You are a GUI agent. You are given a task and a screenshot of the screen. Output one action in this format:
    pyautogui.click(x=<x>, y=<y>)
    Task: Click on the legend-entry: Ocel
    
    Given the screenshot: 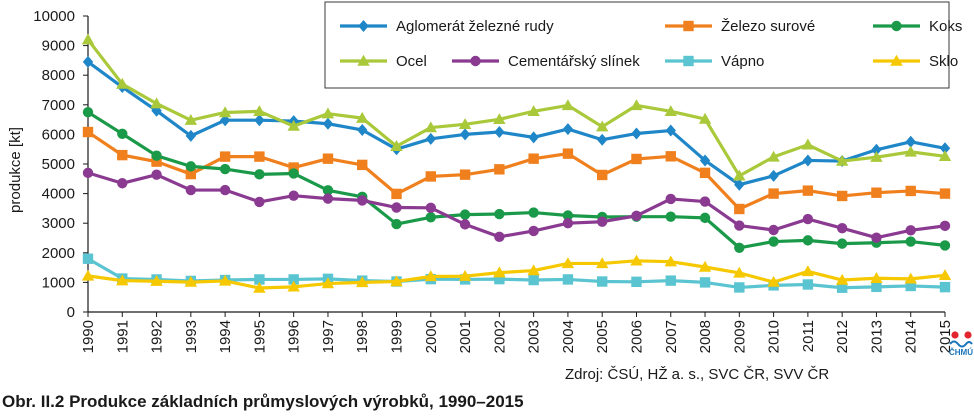 What is the action you would take?
    pyautogui.click(x=383, y=61)
    